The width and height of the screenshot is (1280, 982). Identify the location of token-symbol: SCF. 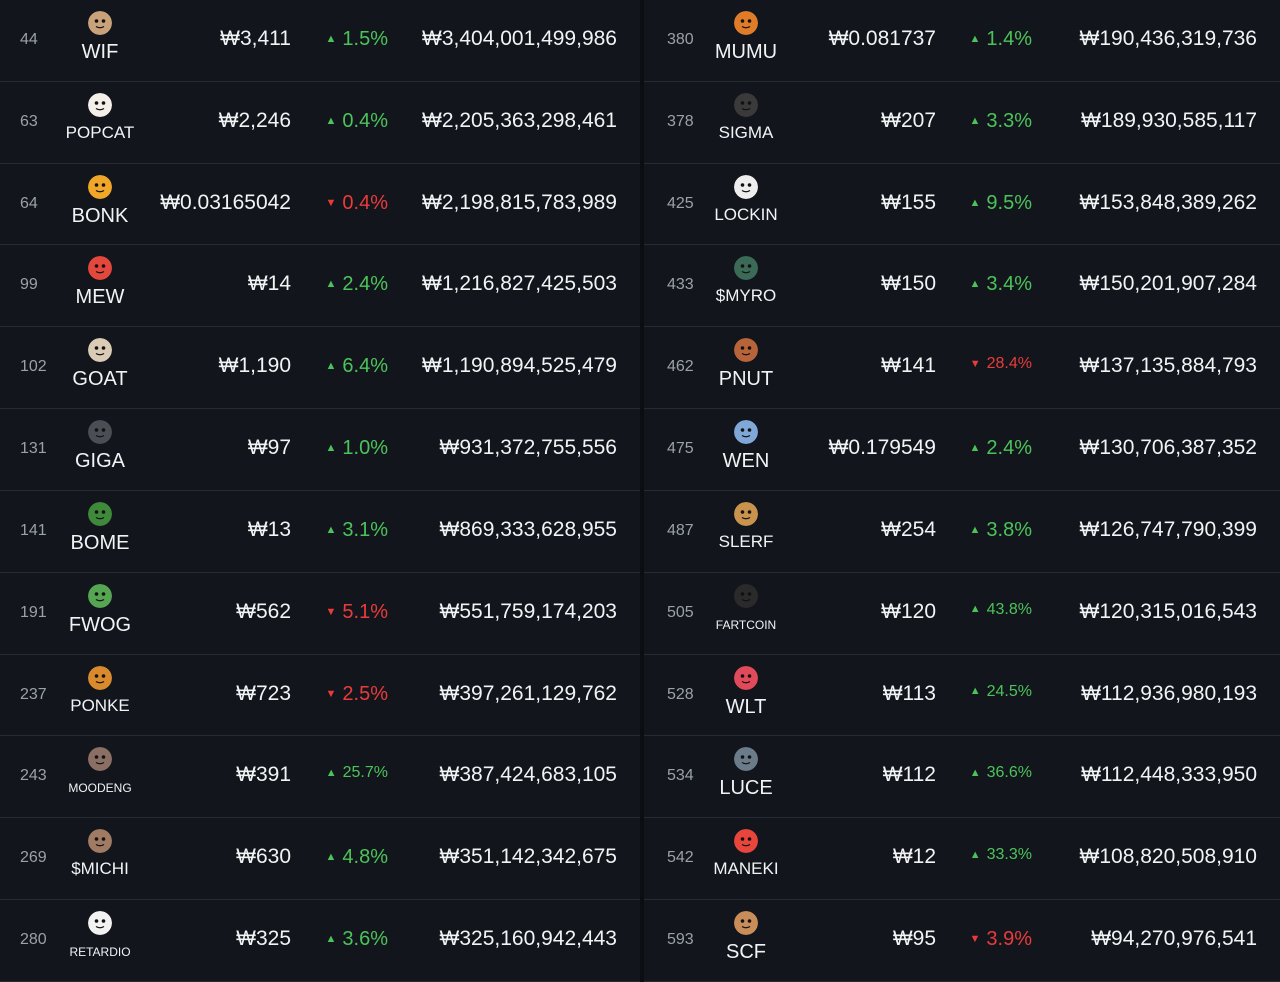
(746, 952).